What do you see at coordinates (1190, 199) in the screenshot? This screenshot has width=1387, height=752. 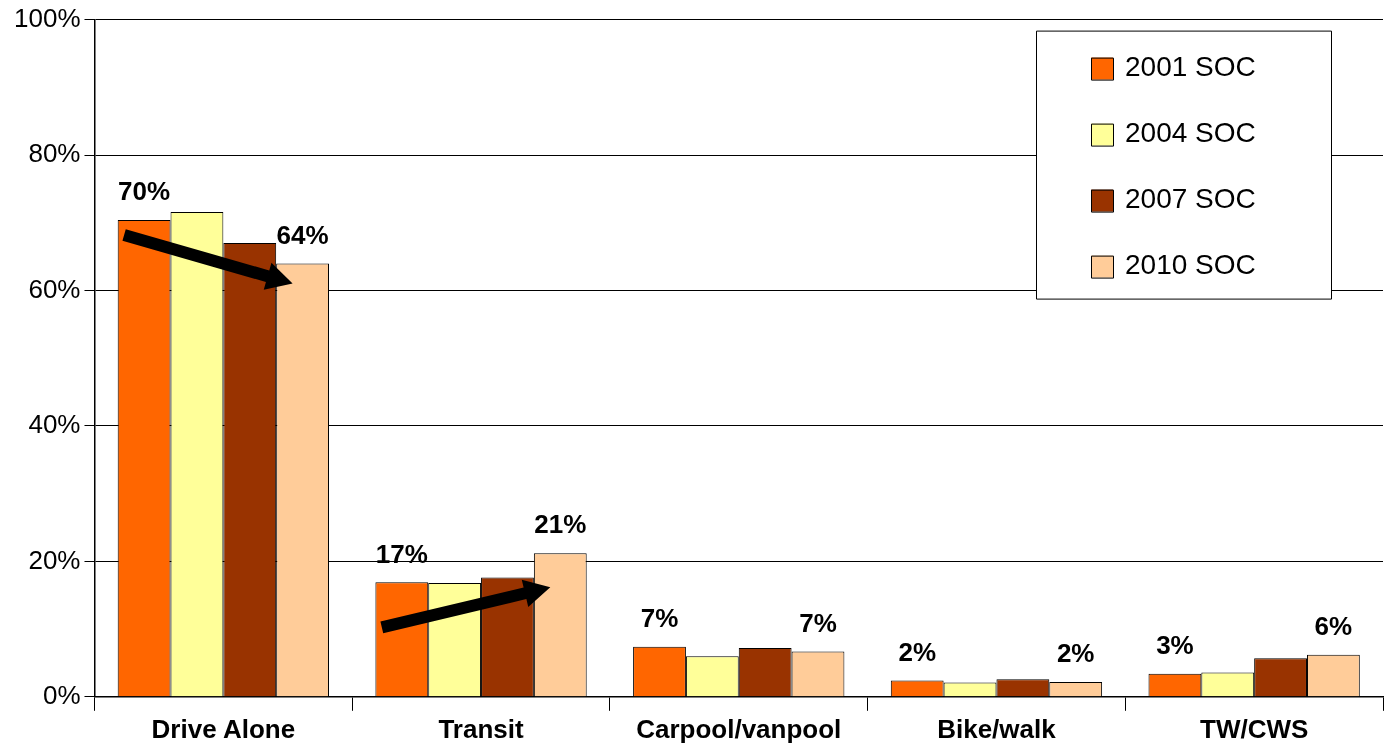 I see `legend-label: 2007 SOC` at bounding box center [1190, 199].